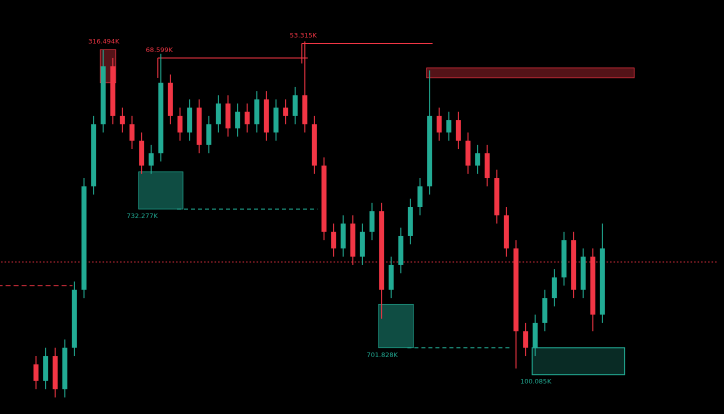 Image resolution: width=724 pixels, height=414 pixels. I want to click on zone-label: 53.315K, so click(304, 35).